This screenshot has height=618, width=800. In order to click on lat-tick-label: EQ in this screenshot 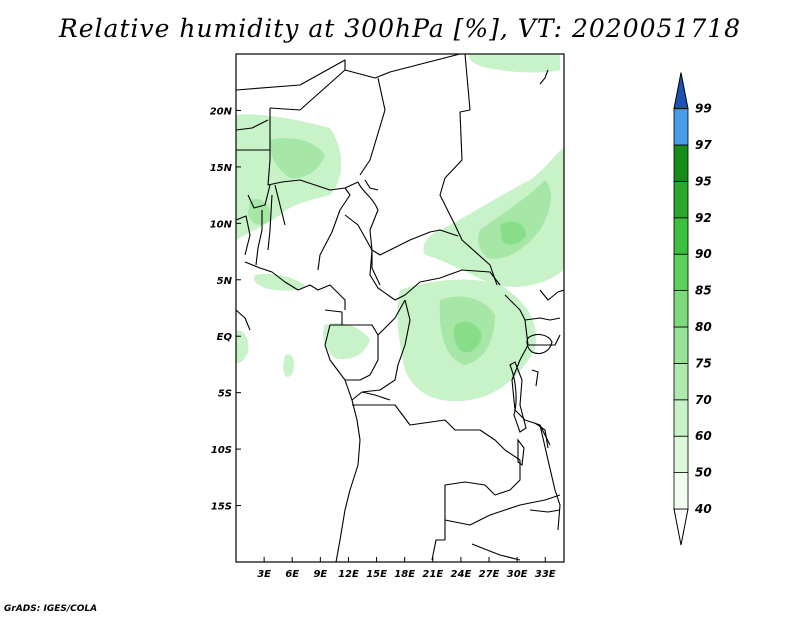, I will do `click(225, 337)`.